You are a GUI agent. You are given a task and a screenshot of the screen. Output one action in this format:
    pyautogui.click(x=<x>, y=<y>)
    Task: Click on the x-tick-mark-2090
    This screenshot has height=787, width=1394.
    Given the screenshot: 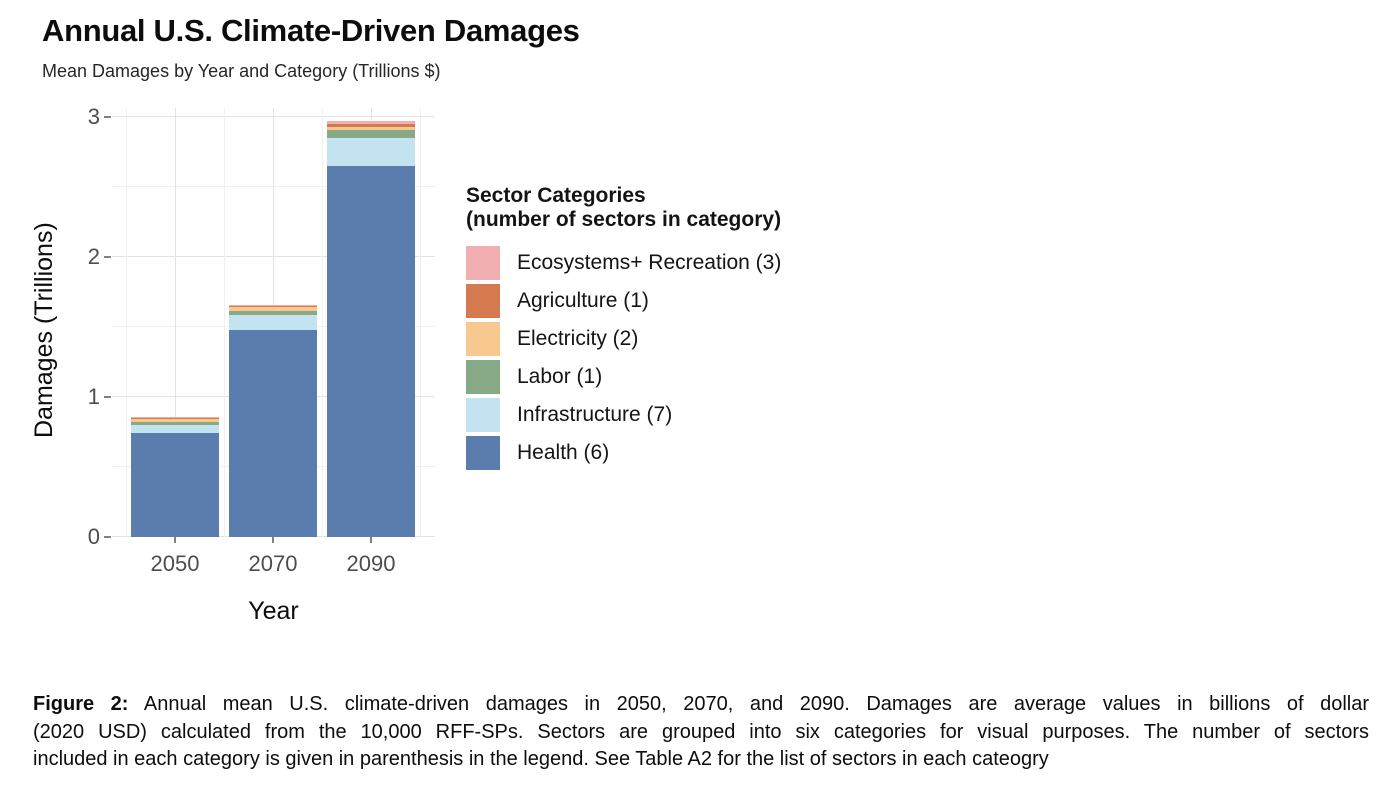 What is the action you would take?
    pyautogui.click(x=371, y=540)
    